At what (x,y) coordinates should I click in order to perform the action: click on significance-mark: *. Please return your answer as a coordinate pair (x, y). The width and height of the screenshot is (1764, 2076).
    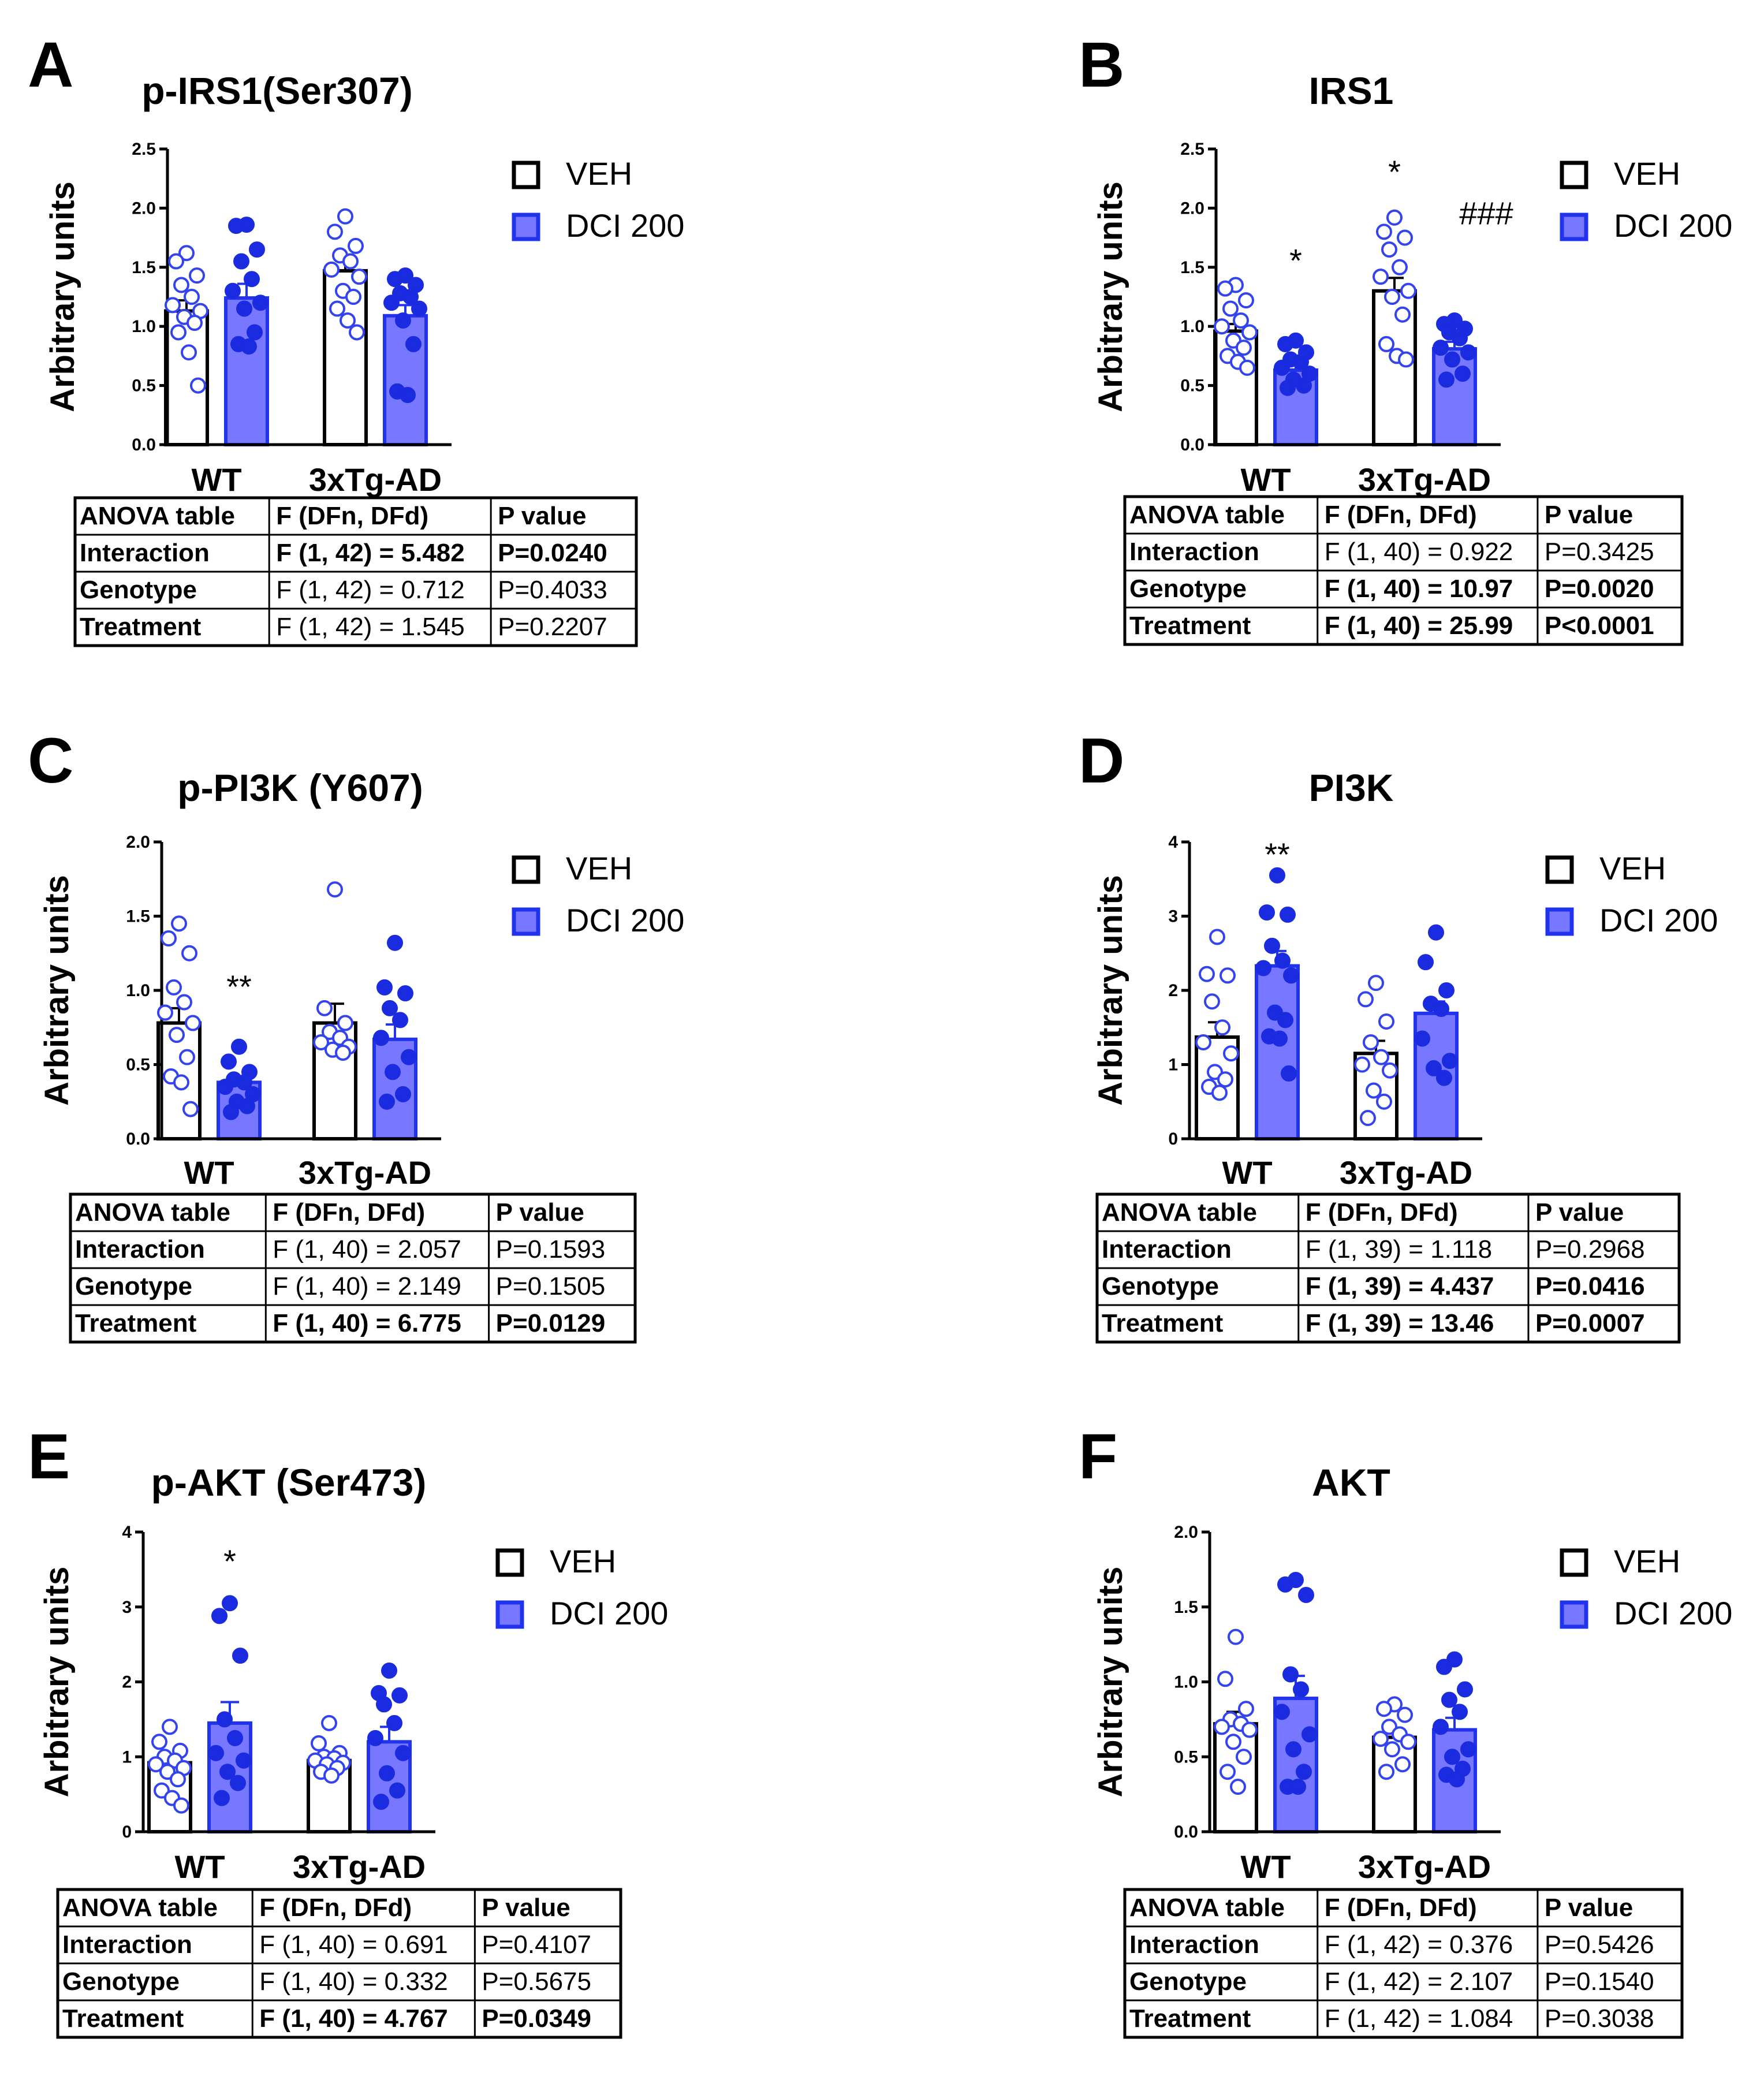
    Looking at the image, I should click on (1394, 172).